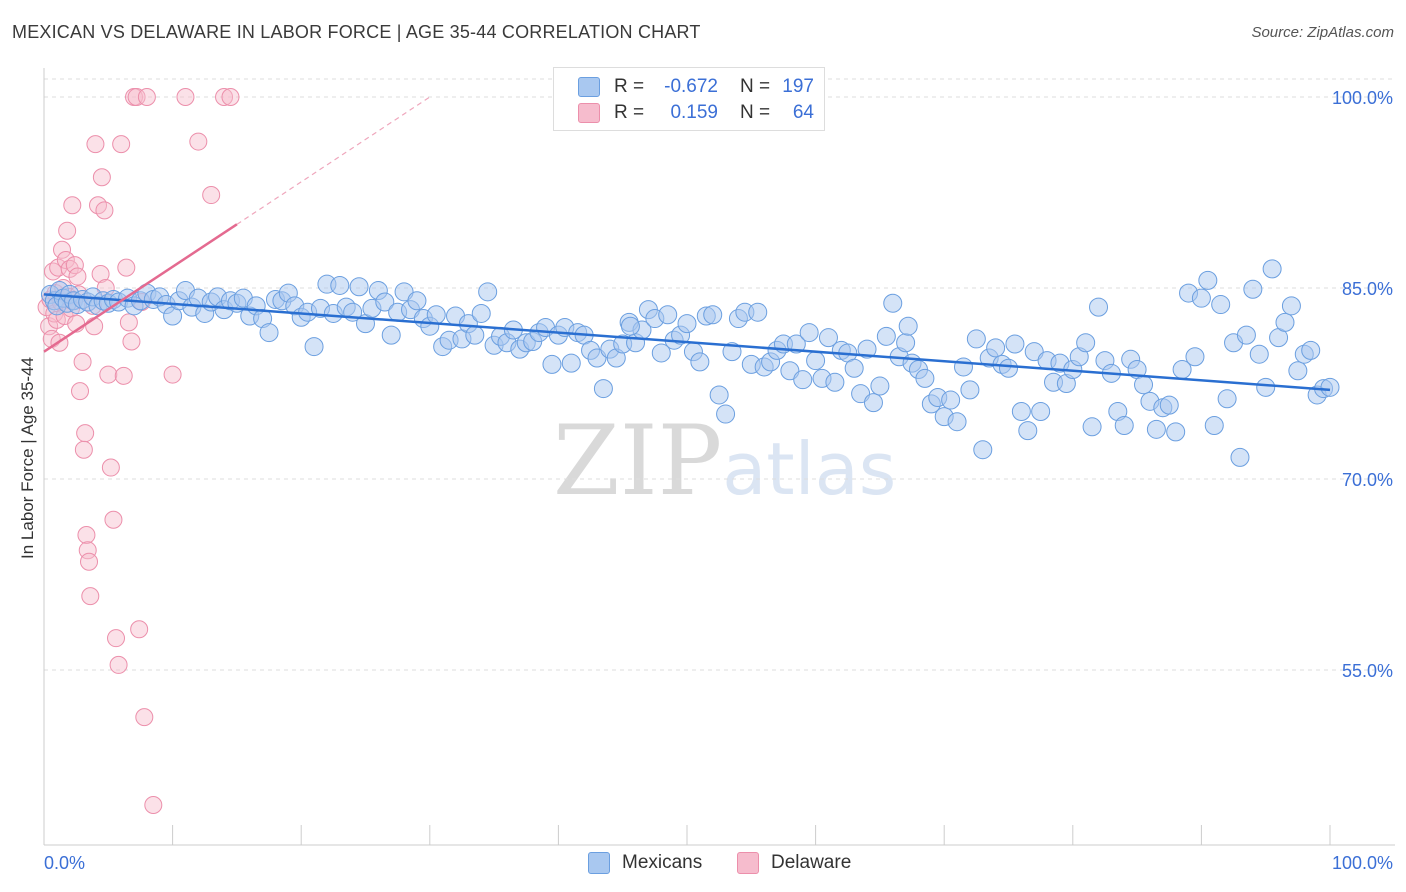 The height and width of the screenshot is (892, 1406). I want to click on x-tick-label: 0.0%, so click(64, 863).